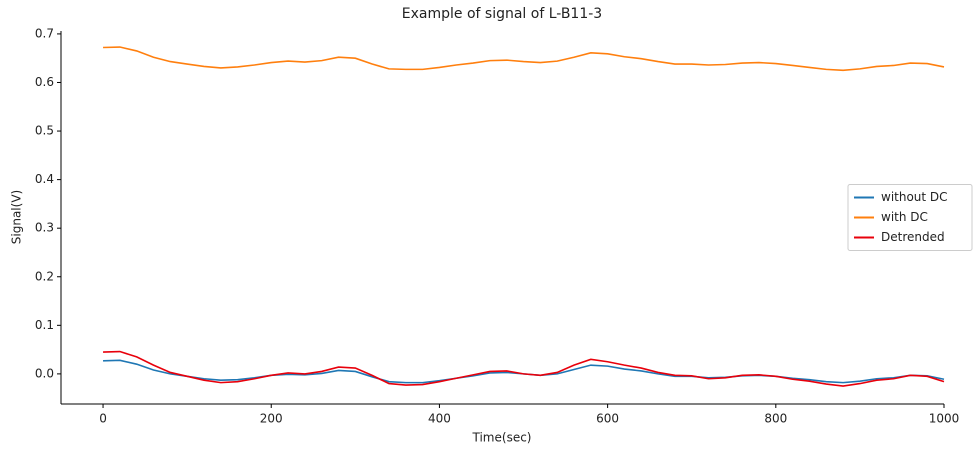 This screenshot has height=450, width=973. Describe the element at coordinates (502, 14) in the screenshot. I see `chart-title: Example of signal of L-B11-3` at that location.